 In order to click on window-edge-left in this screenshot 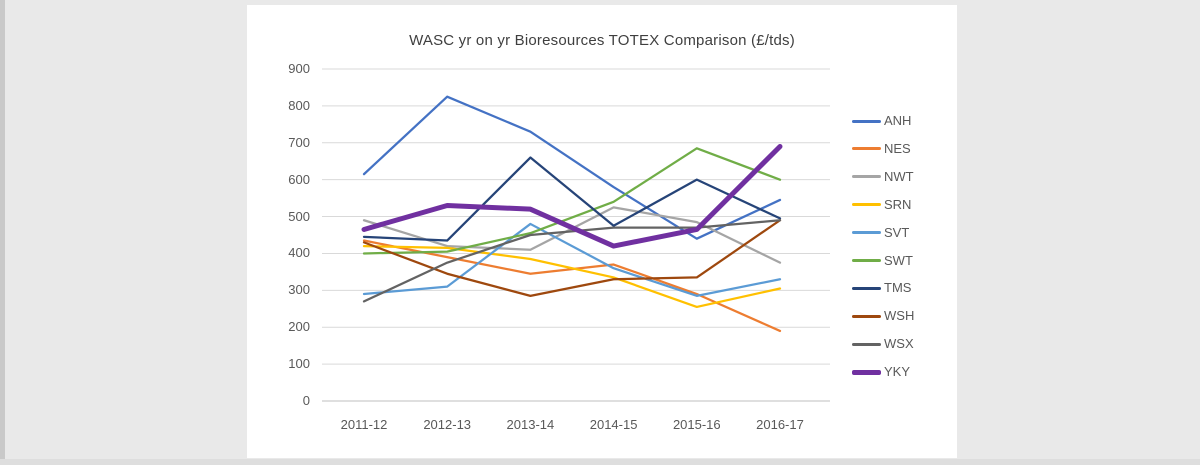, I will do `click(2, 232)`.